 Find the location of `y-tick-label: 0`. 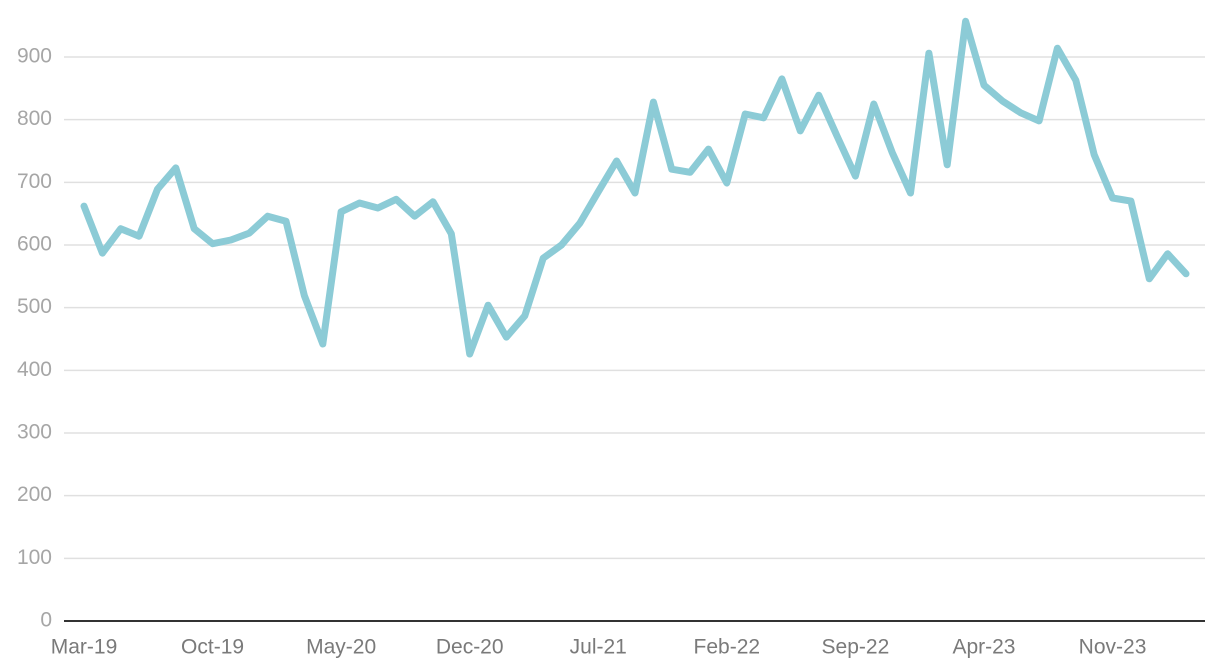

y-tick-label: 0 is located at coordinates (46, 620).